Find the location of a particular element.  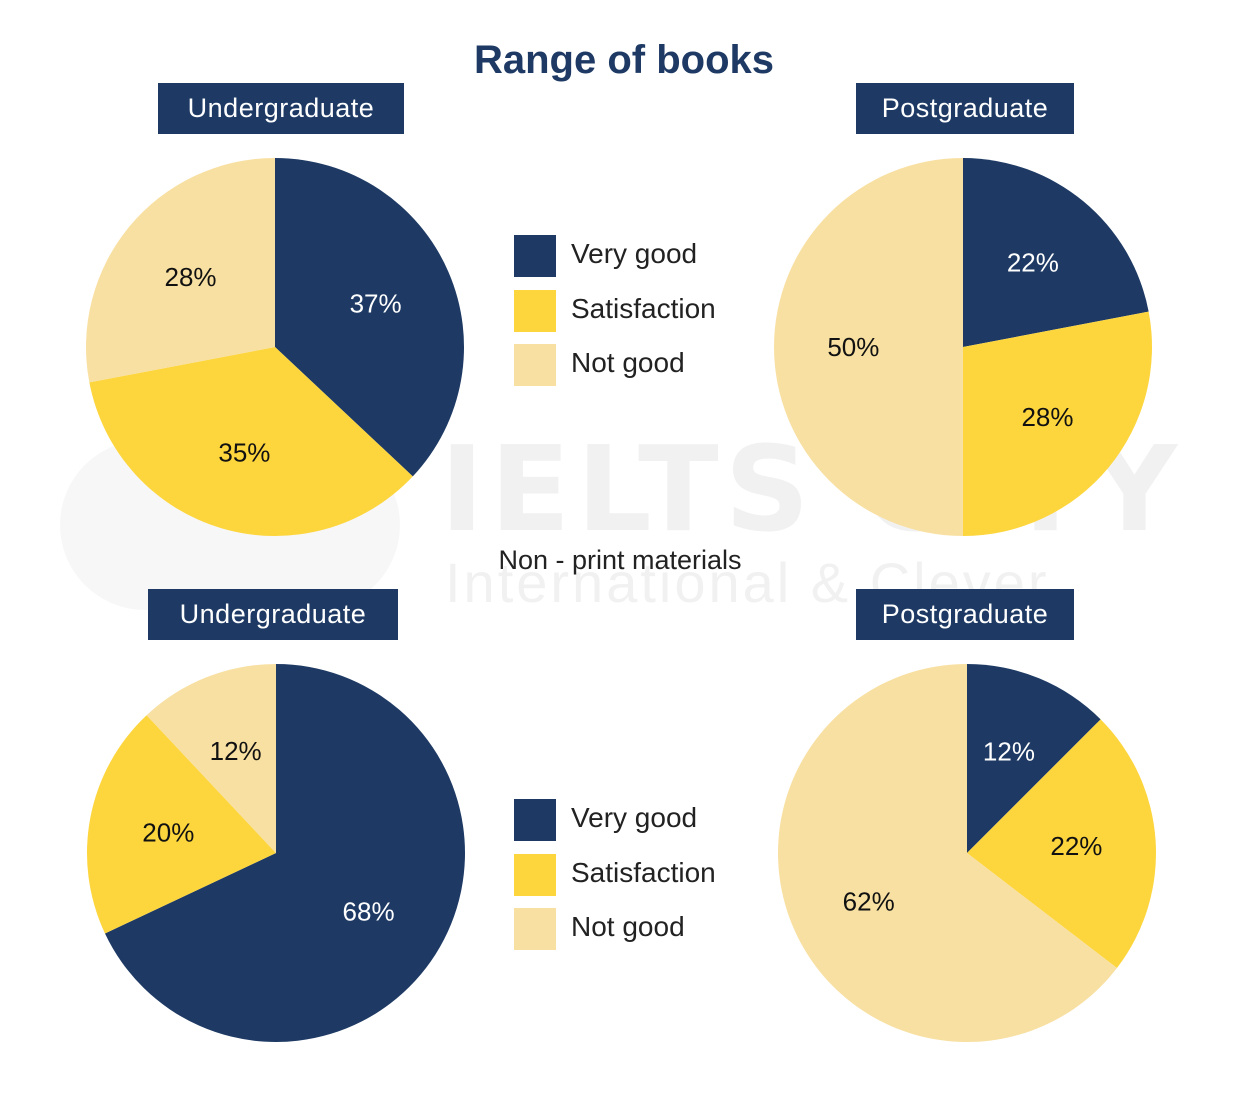

pie-books-undergraduate: 37% 35% 28% is located at coordinates (274, 347).